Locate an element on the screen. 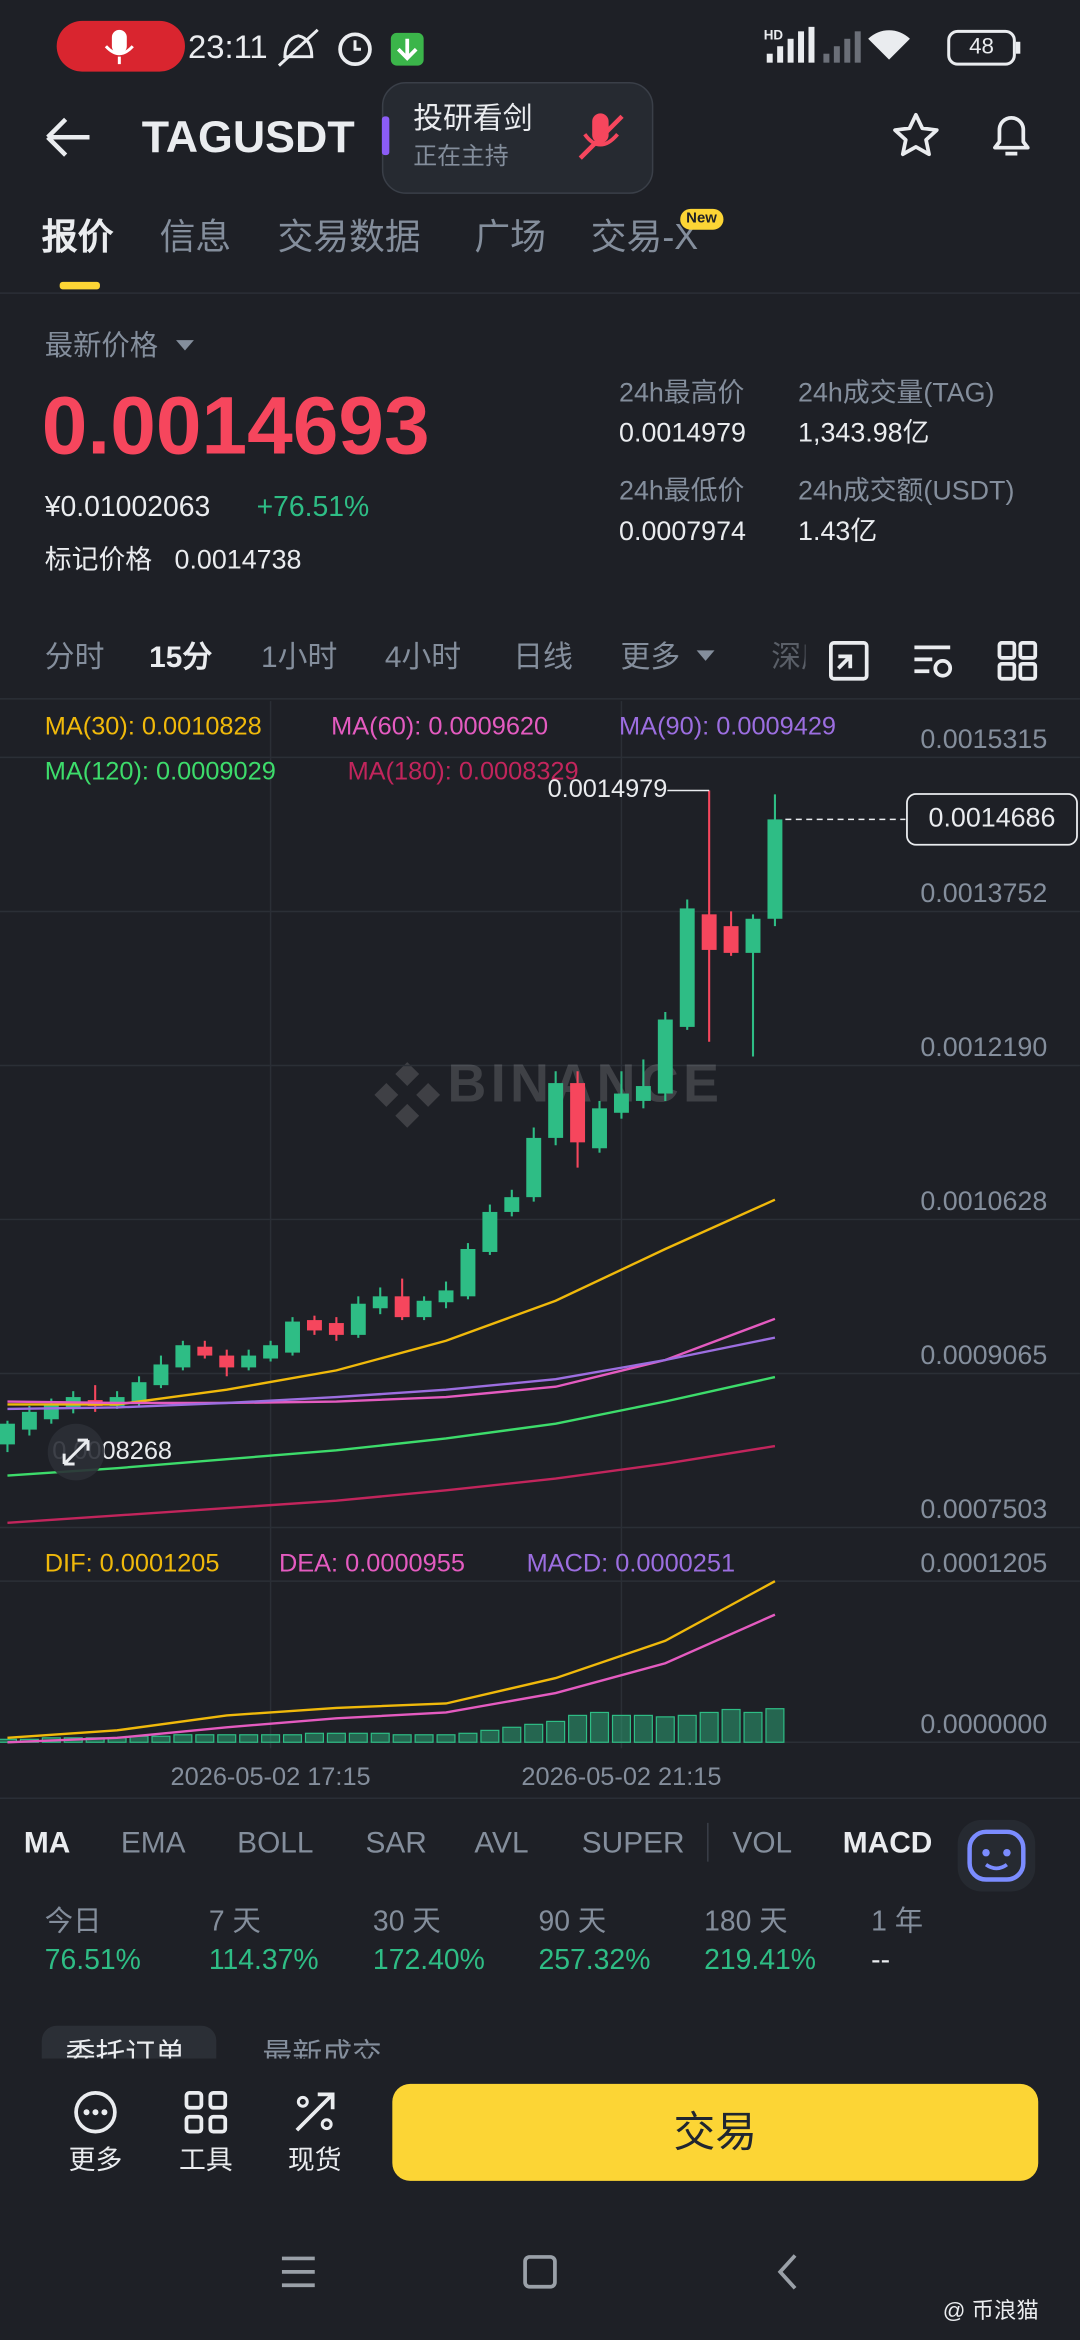 The image size is (1080, 2340). mark-price: 0.0014738 is located at coordinates (238, 559).